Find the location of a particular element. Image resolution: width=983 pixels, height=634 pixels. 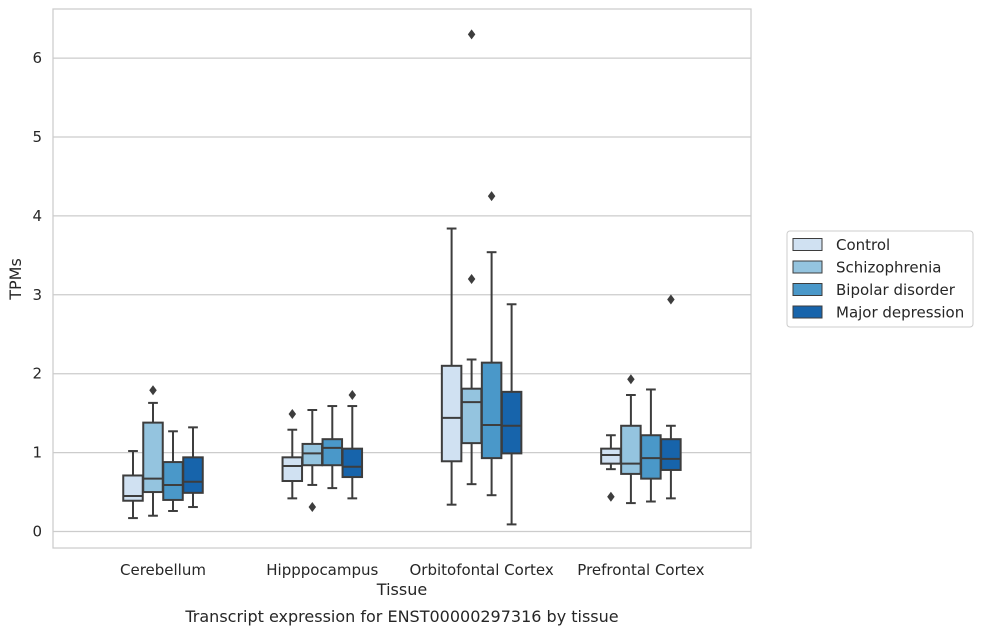

y-tick-label: 2 is located at coordinates (37, 374).